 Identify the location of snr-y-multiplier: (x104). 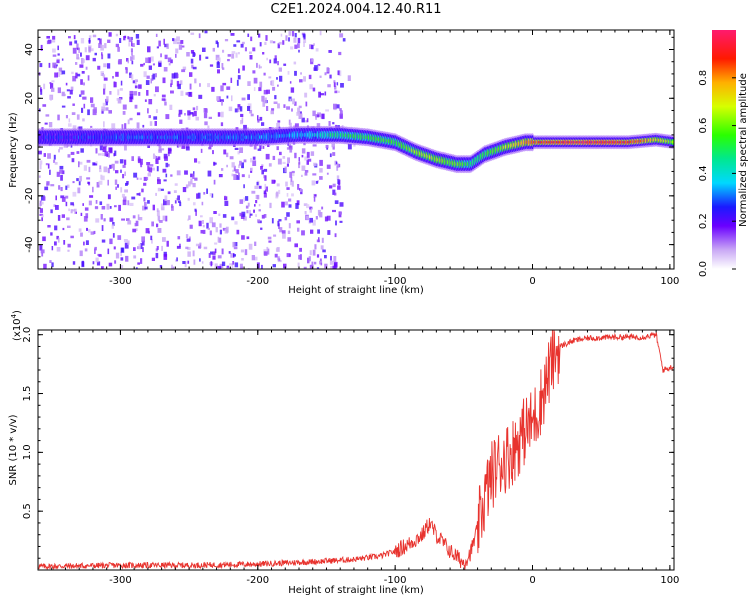
(16, 325).